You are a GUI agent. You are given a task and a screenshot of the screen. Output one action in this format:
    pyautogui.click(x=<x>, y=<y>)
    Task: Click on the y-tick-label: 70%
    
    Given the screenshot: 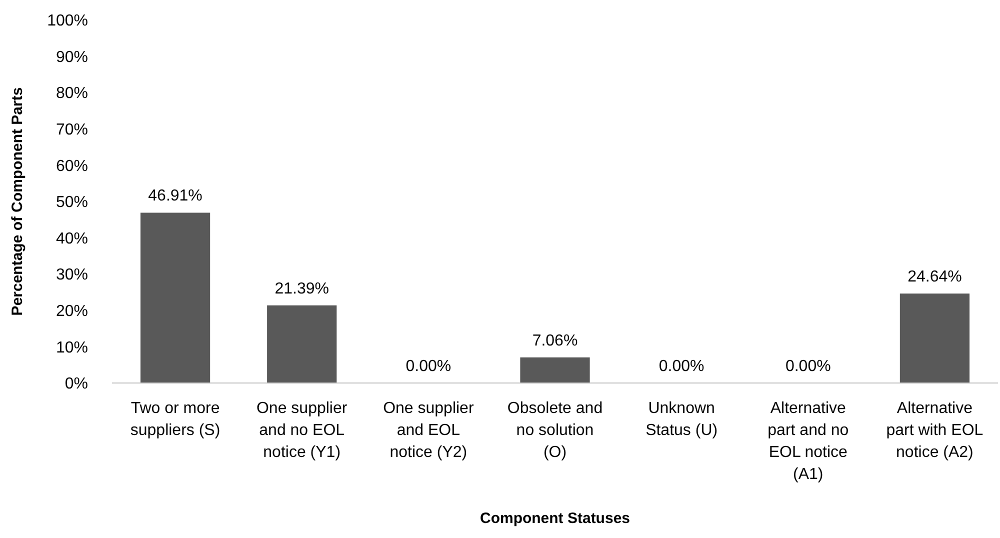 What is the action you would take?
    pyautogui.click(x=72, y=130)
    